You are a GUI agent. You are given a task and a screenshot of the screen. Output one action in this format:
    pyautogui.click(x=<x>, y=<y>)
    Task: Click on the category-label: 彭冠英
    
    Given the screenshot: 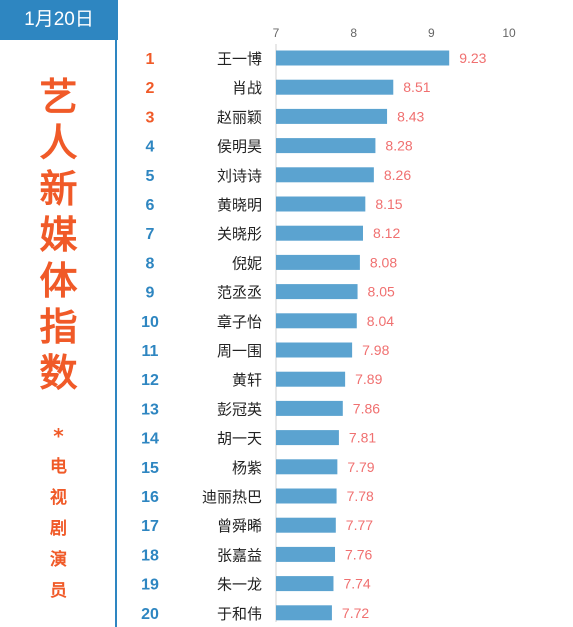 What is the action you would take?
    pyautogui.click(x=239, y=409)
    